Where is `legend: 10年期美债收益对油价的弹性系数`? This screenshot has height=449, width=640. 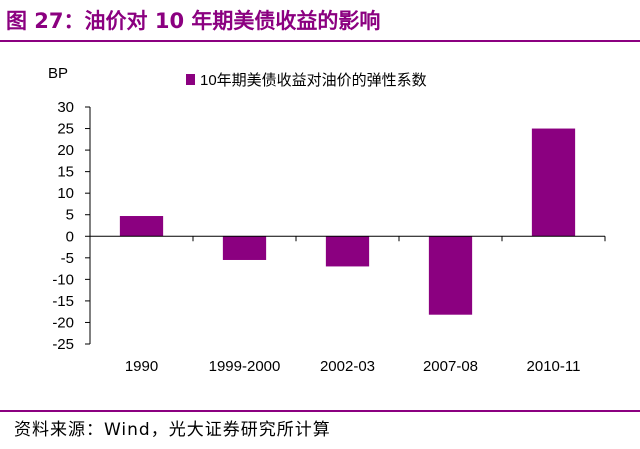
legend: 10年期美债收益对油价的弹性系数 is located at coordinates (306, 80).